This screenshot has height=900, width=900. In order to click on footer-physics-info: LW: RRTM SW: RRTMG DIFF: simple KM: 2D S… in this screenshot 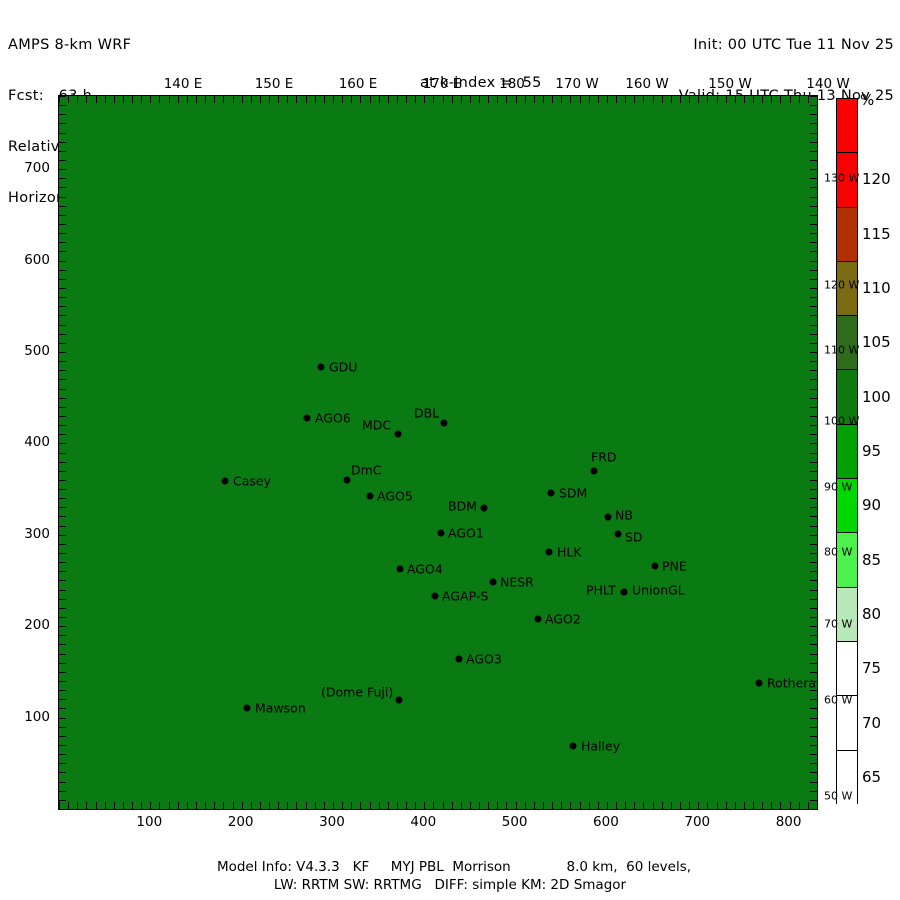, I will do `click(450, 885)`.